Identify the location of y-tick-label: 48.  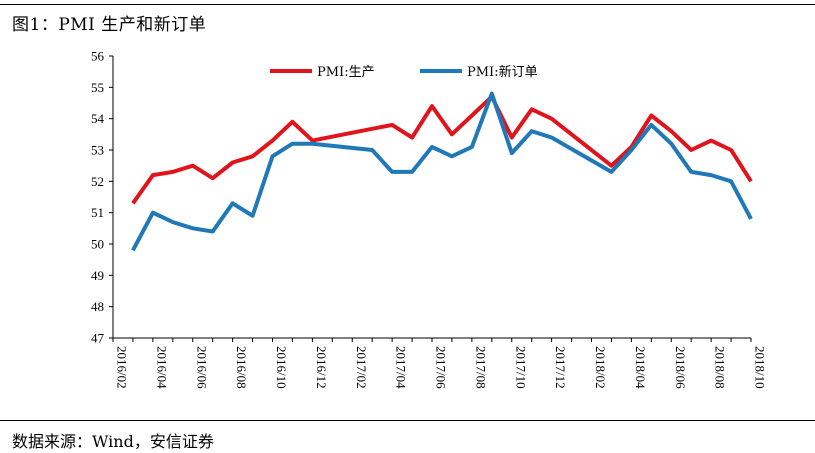
(97, 306).